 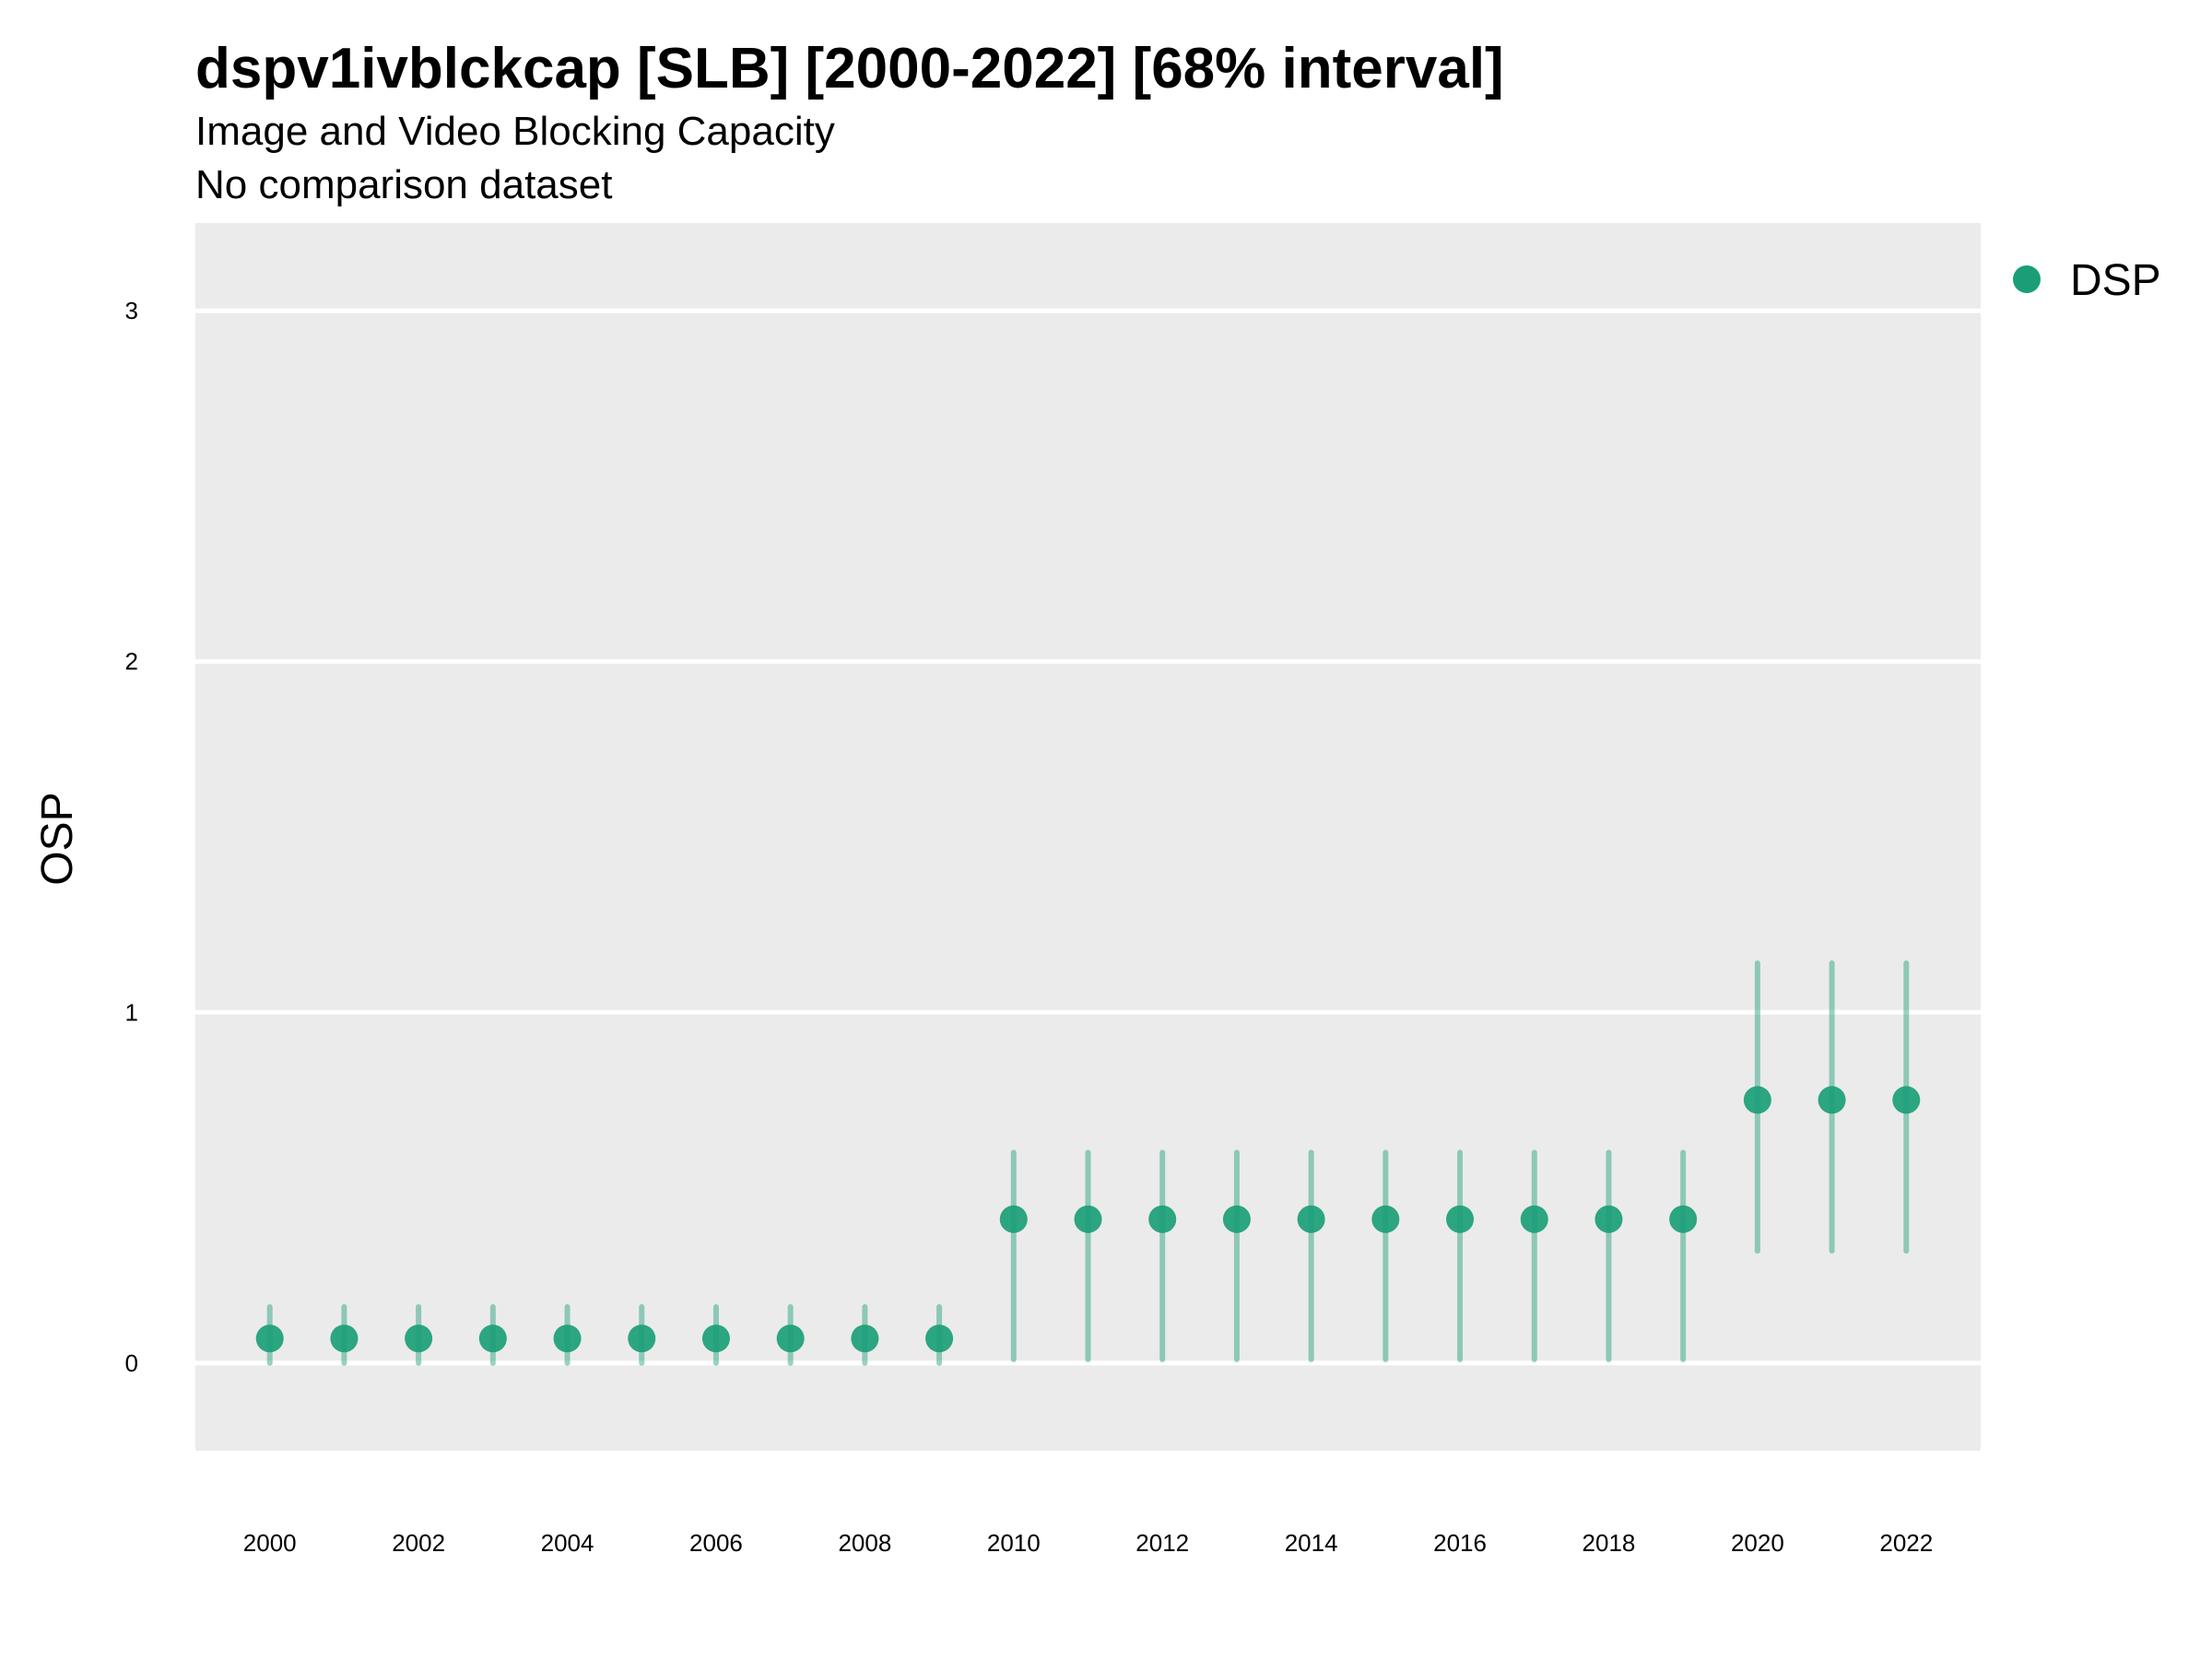 What do you see at coordinates (1460, 1543) in the screenshot?
I see `x-tick-label: 2016` at bounding box center [1460, 1543].